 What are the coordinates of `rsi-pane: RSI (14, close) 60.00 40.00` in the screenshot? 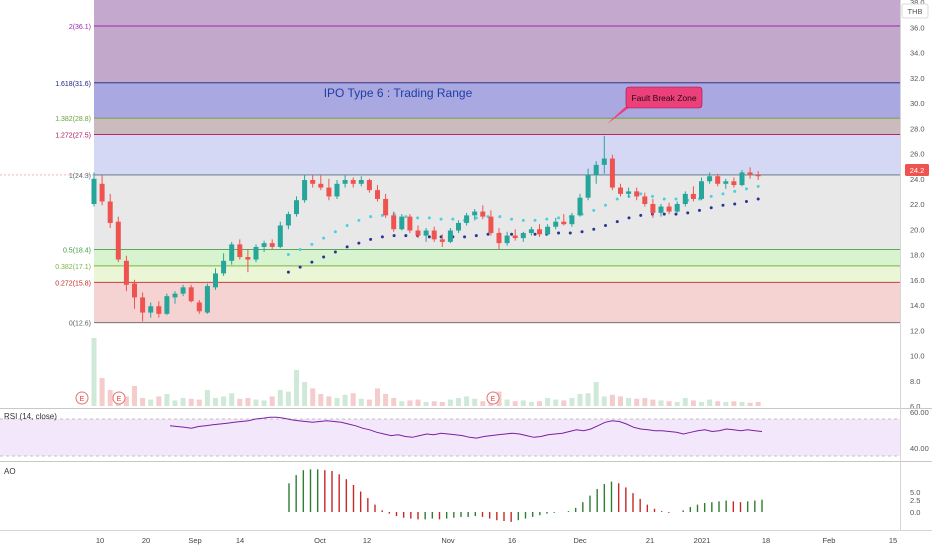 It's located at (466, 432).